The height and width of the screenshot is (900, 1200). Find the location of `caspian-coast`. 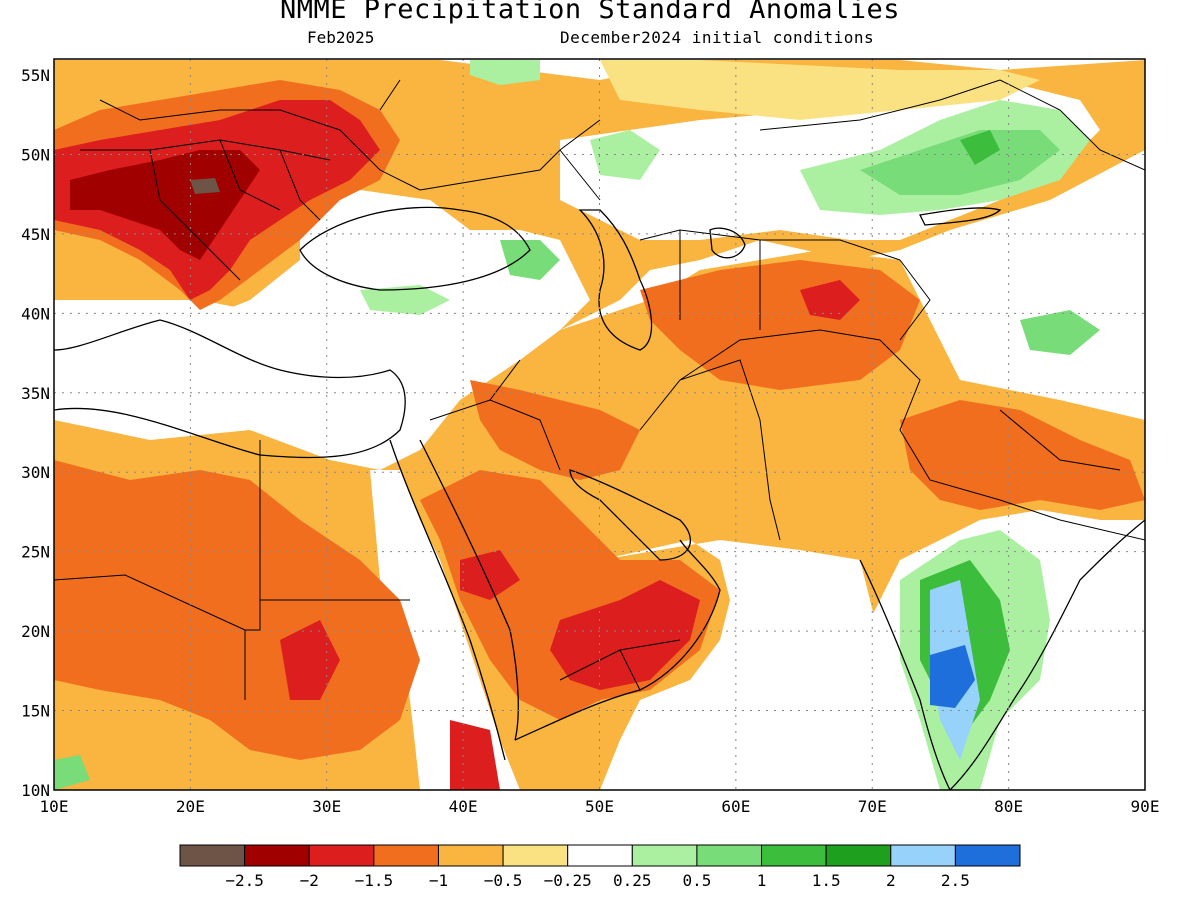

caspian-coast is located at coordinates (615, 280).